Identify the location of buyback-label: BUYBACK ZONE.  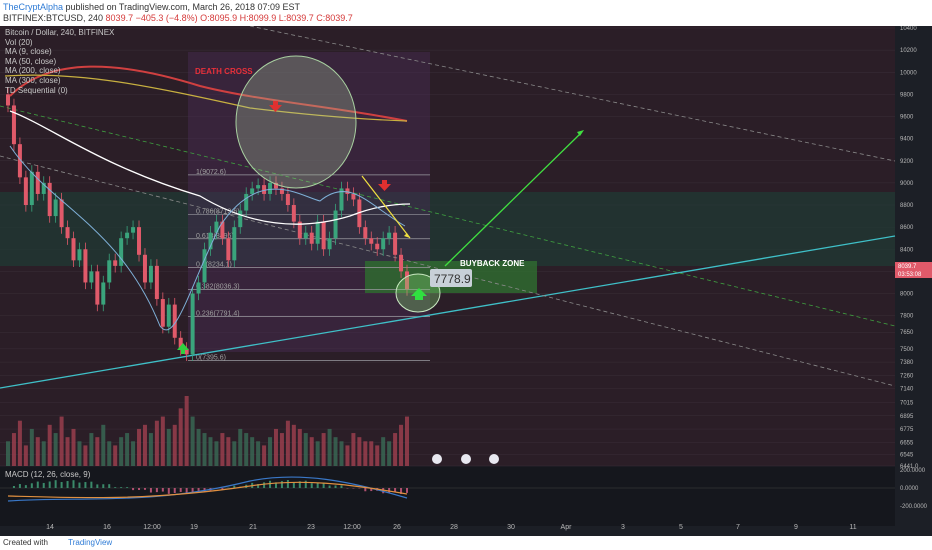
(492, 263).